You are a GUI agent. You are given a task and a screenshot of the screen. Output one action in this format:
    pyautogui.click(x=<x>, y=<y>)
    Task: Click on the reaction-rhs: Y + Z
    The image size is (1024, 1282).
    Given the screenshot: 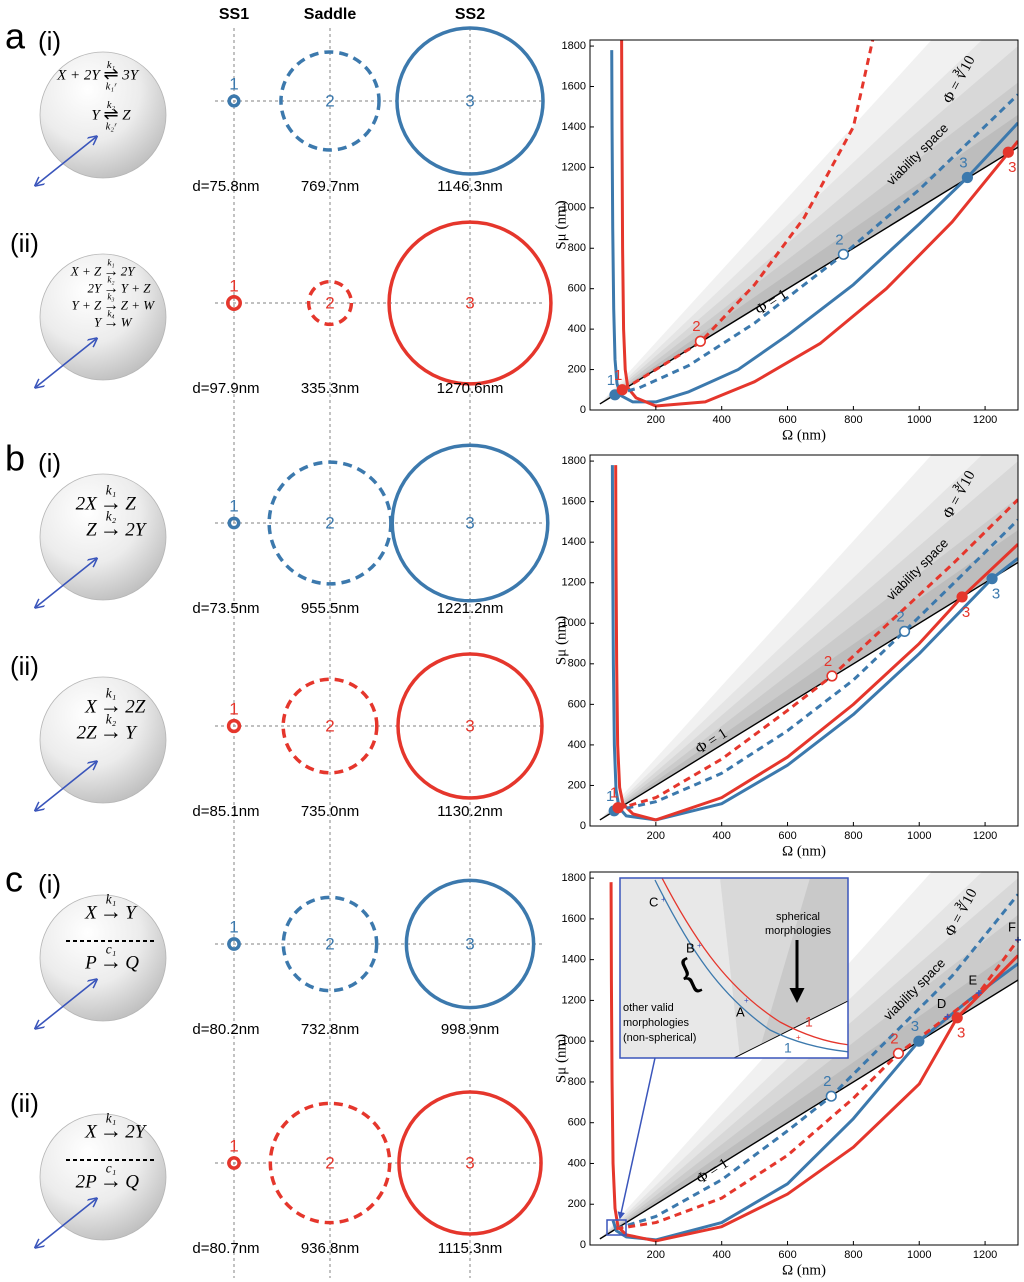 What is the action you would take?
    pyautogui.click(x=136, y=287)
    